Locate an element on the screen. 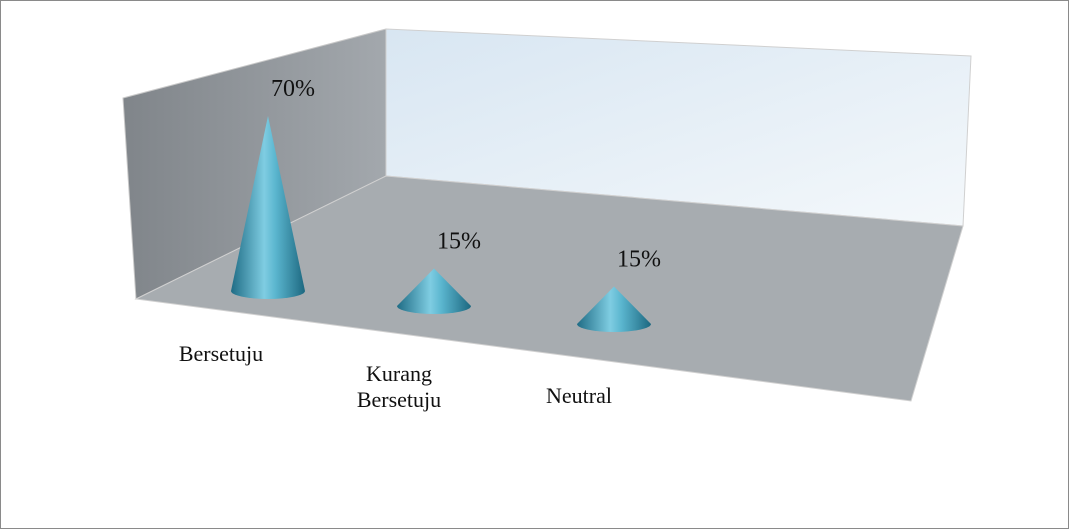 Image resolution: width=1069 pixels, height=529 pixels. category-label: Bersetuju is located at coordinates (221, 353).